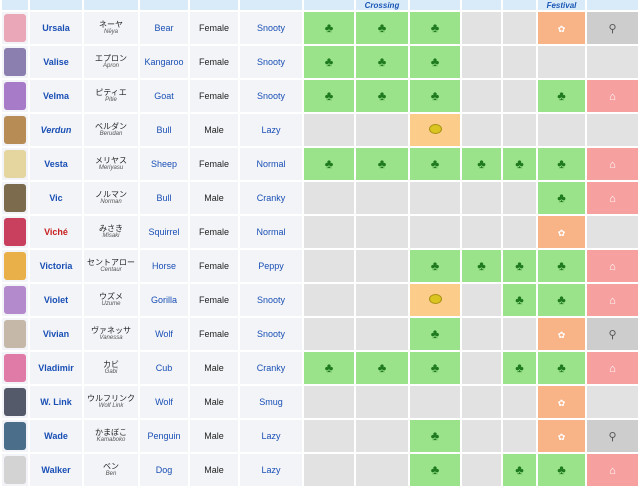 This screenshot has width=640, height=488. Describe the element at coordinates (271, 402) in the screenshot. I see `personality-link: Smug` at that location.